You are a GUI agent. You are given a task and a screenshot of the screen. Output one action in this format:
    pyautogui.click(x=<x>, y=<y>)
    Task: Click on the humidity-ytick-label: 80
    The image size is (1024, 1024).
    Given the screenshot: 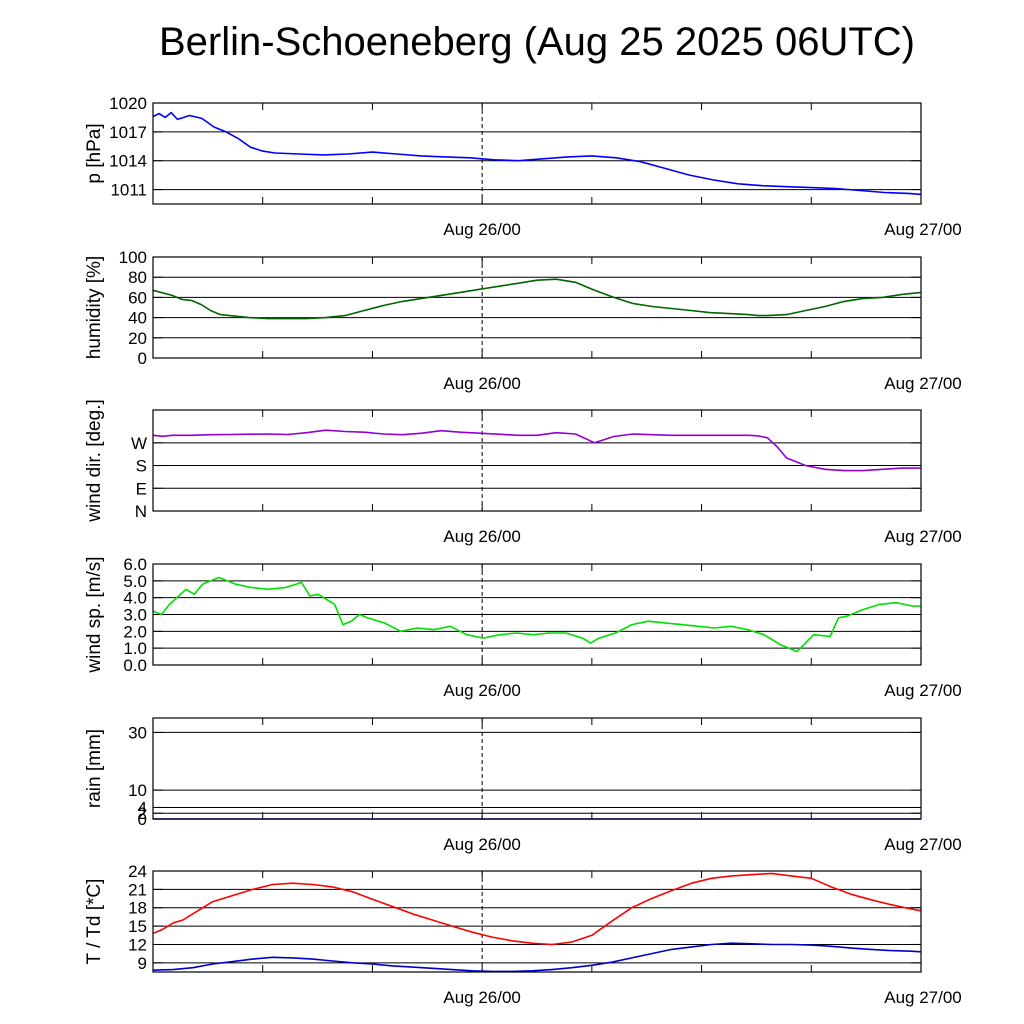 What is the action you would take?
    pyautogui.click(x=137, y=277)
    